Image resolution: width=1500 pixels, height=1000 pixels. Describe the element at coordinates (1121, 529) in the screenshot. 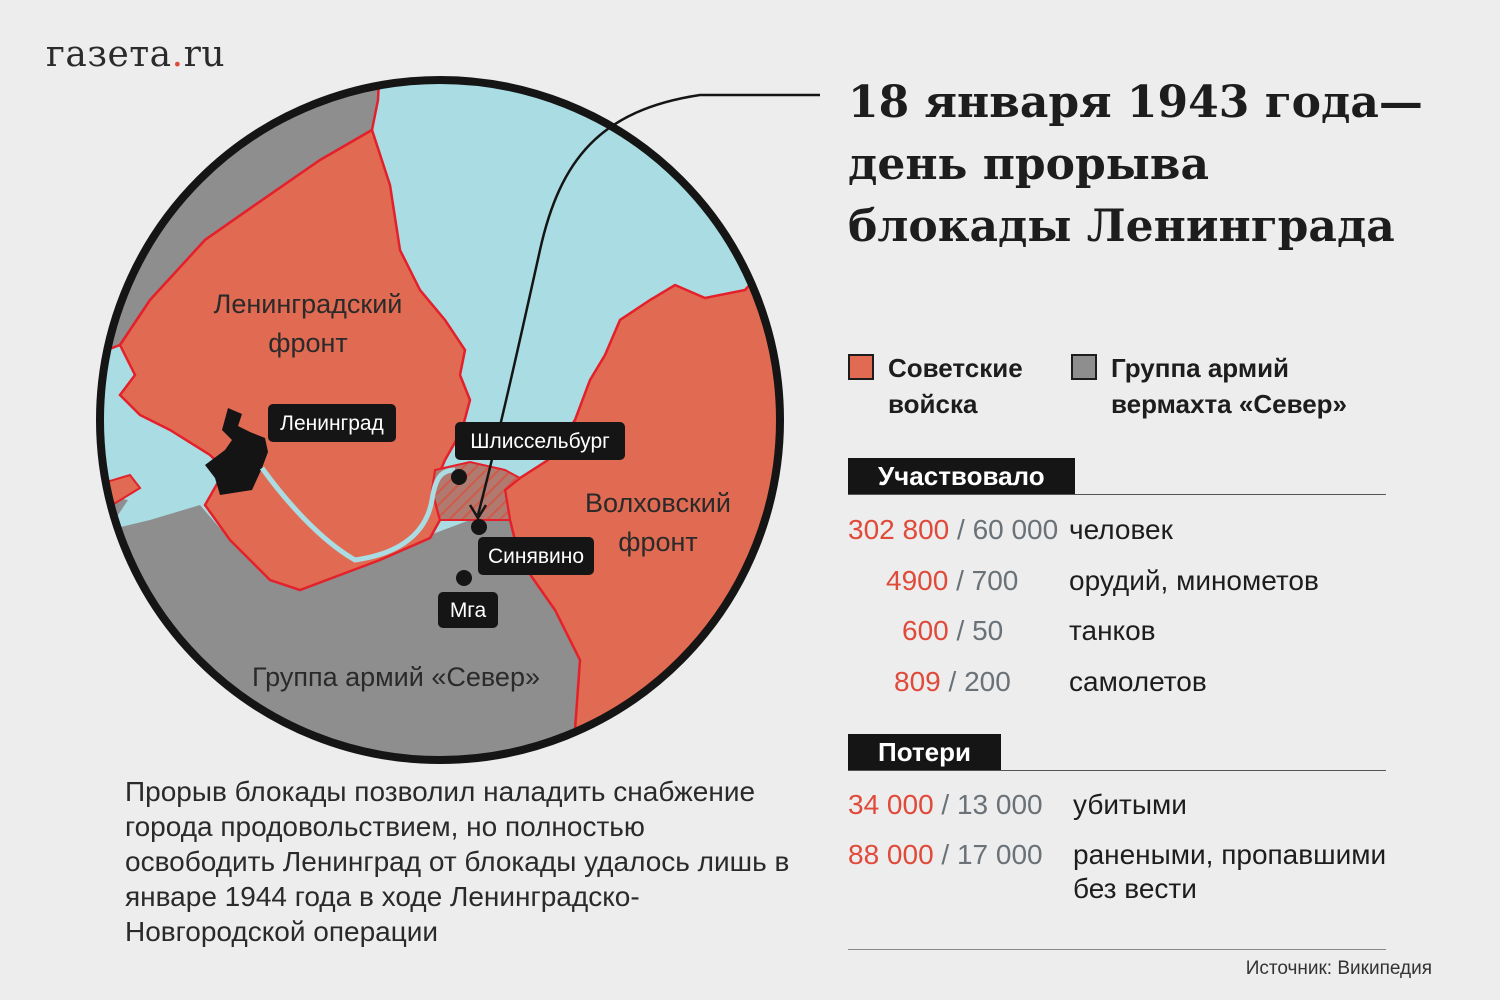

I see `participated-desc-people: человек` at that location.